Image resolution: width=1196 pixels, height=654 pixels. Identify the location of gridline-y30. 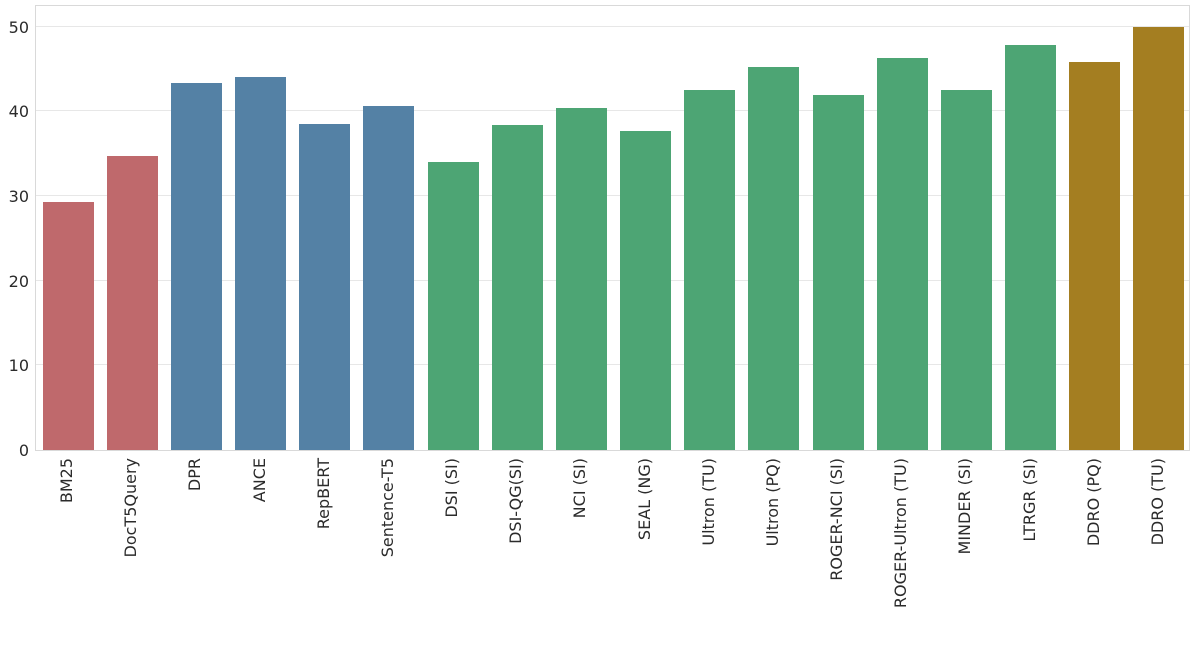
(612, 196).